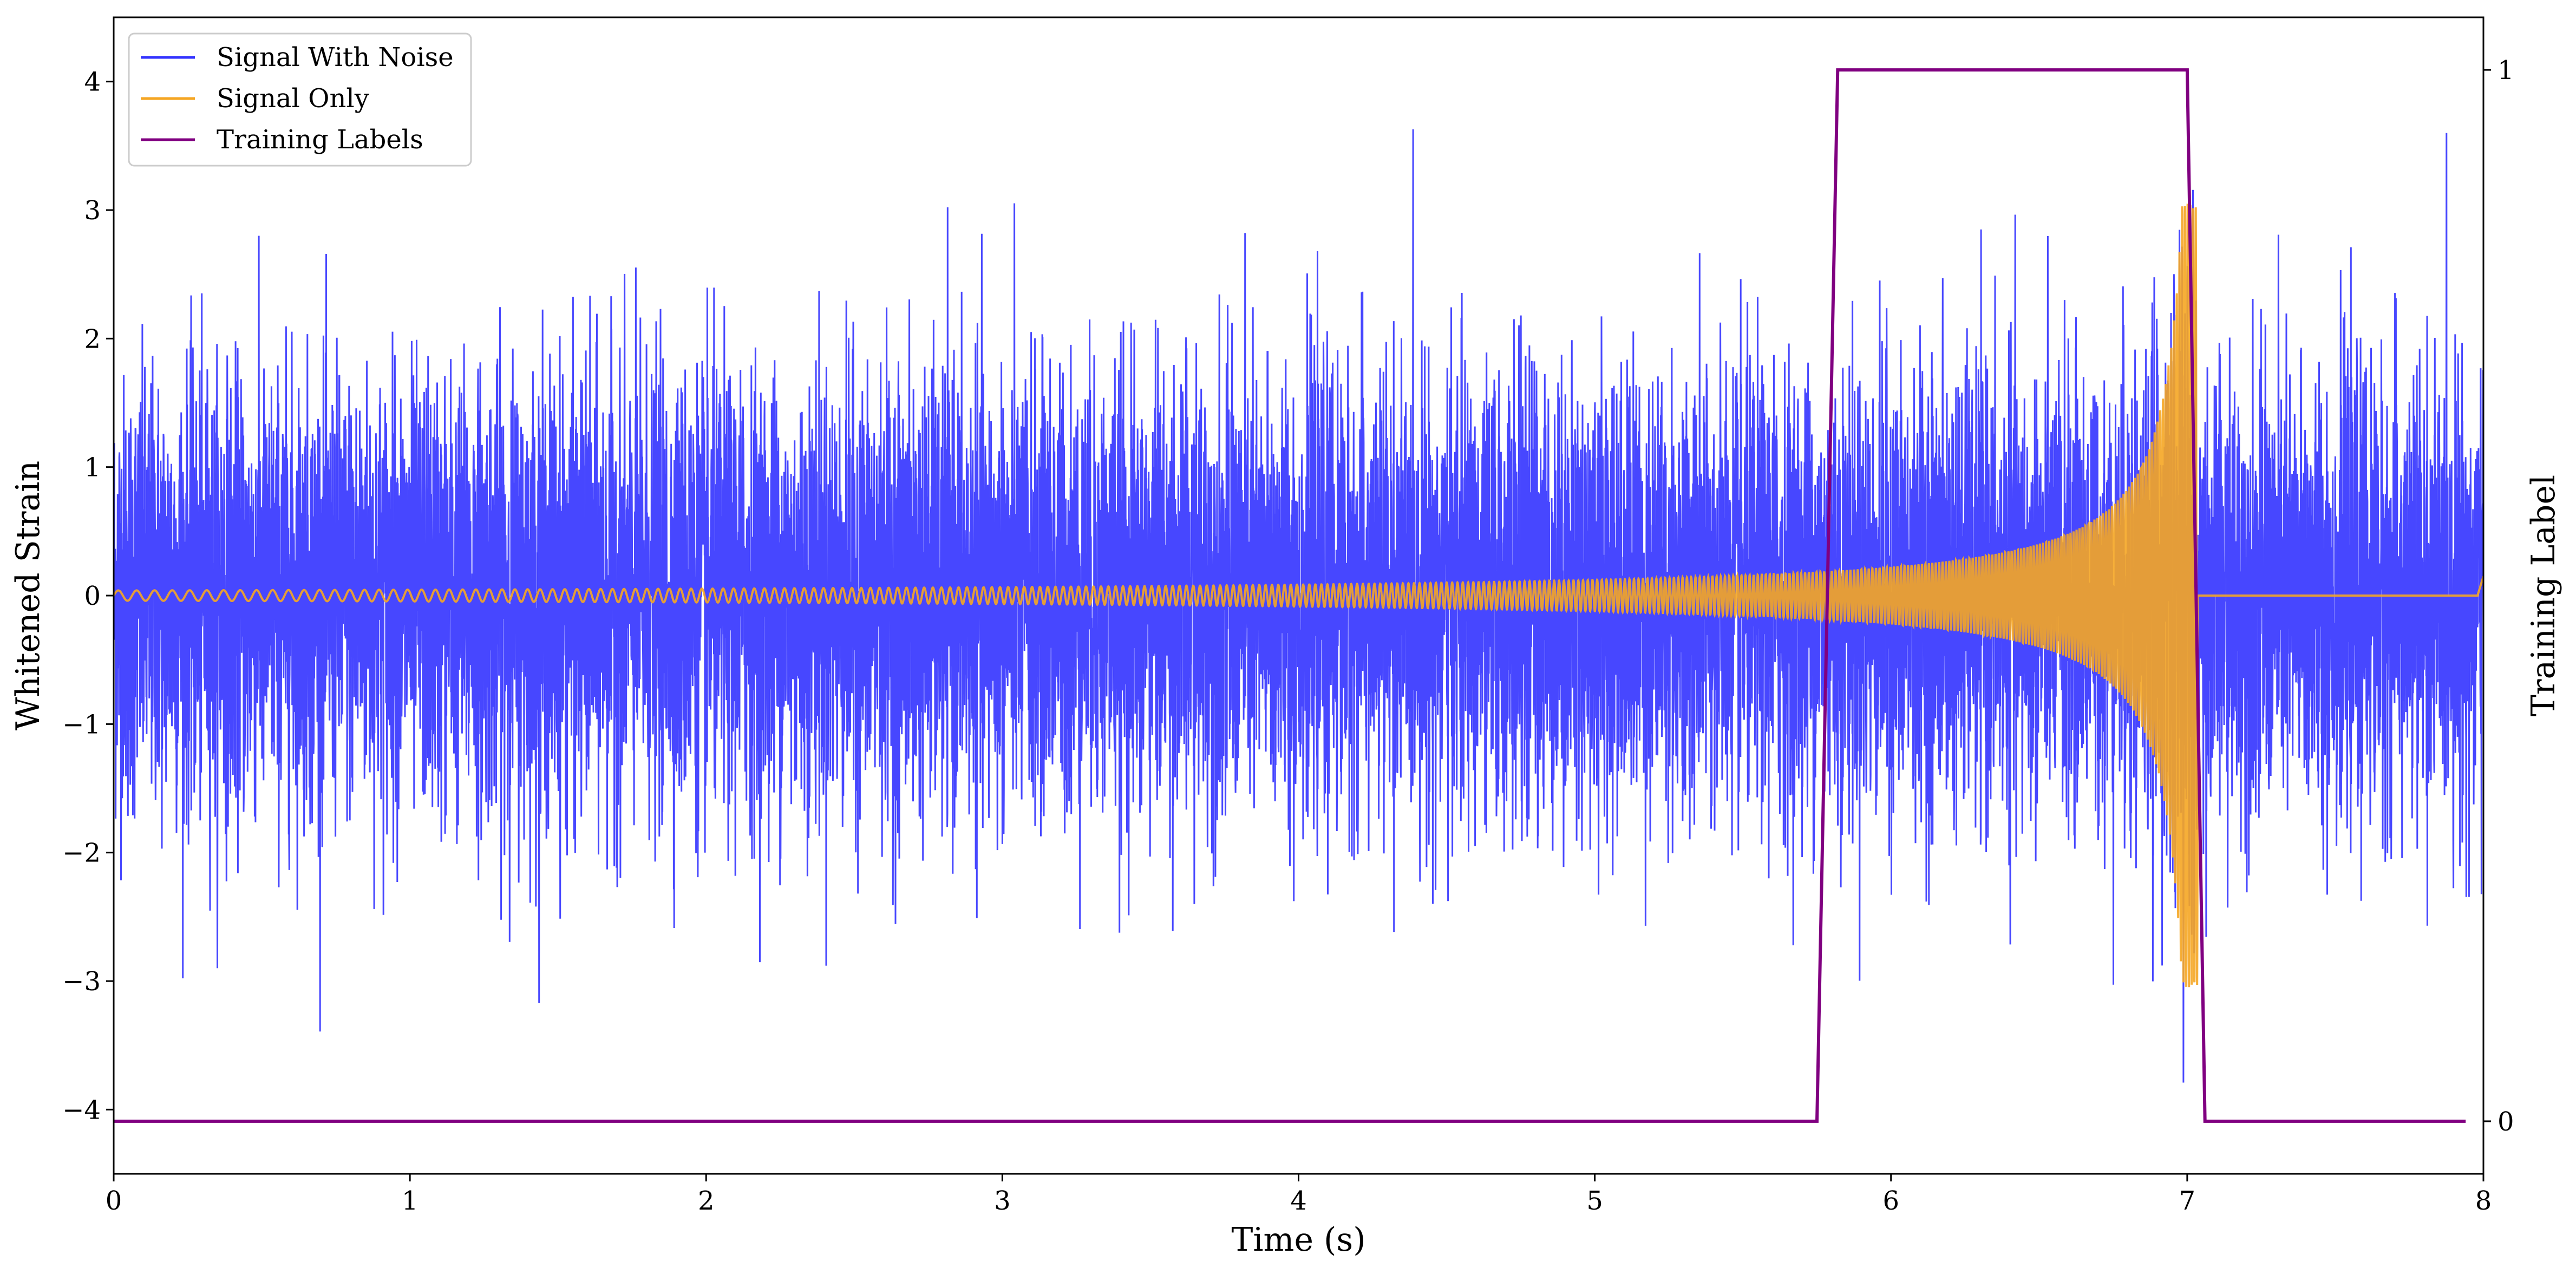 The image size is (2576, 1274). What do you see at coordinates (92, 82) in the screenshot?
I see `y-tick-label: 4` at bounding box center [92, 82].